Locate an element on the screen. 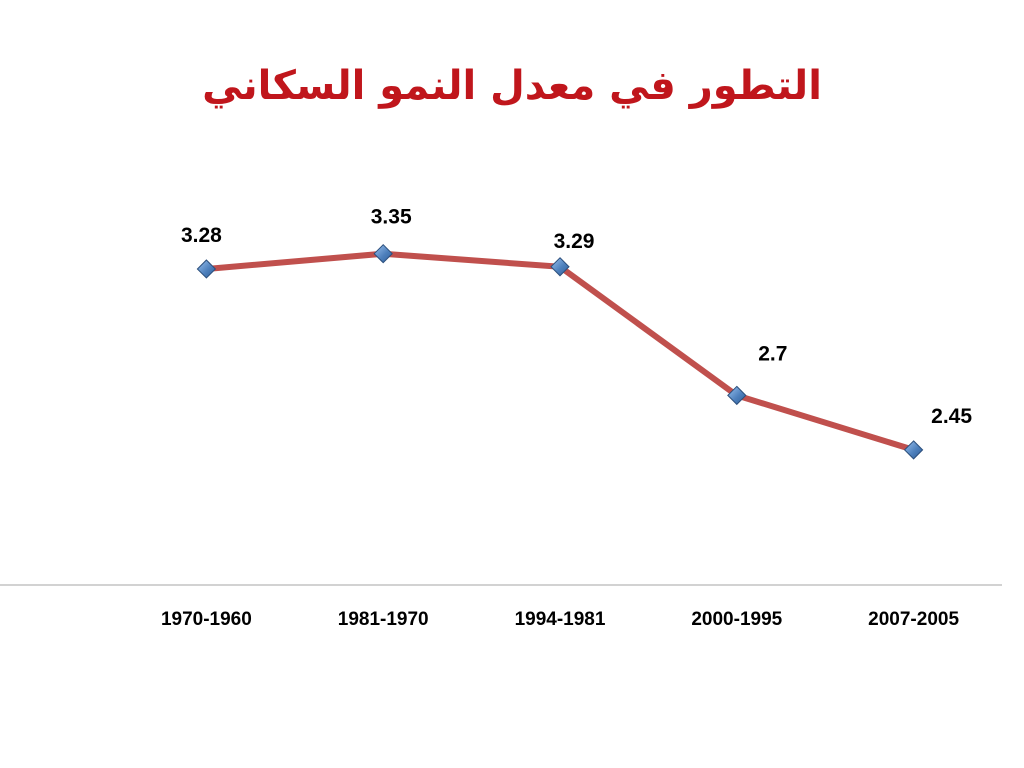 The width and height of the screenshot is (1024, 768). x-tick-label: 2000-1995 is located at coordinates (736, 619).